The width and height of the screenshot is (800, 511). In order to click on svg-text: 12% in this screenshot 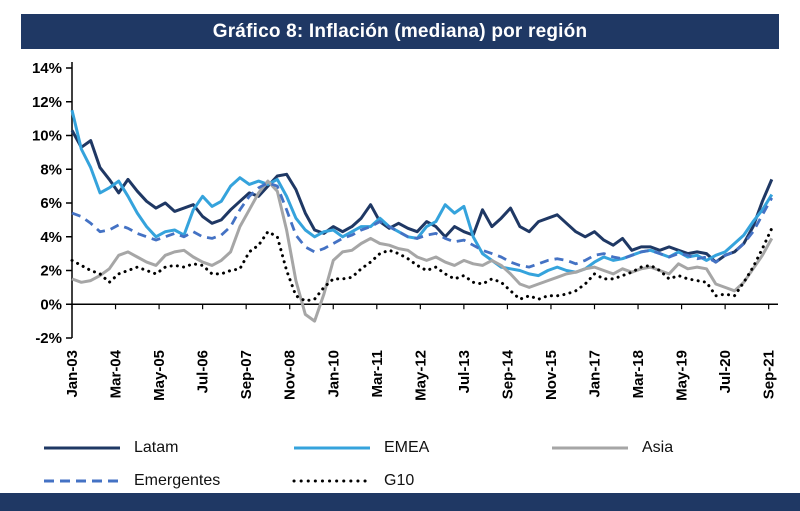, I will do `click(47, 102)`.